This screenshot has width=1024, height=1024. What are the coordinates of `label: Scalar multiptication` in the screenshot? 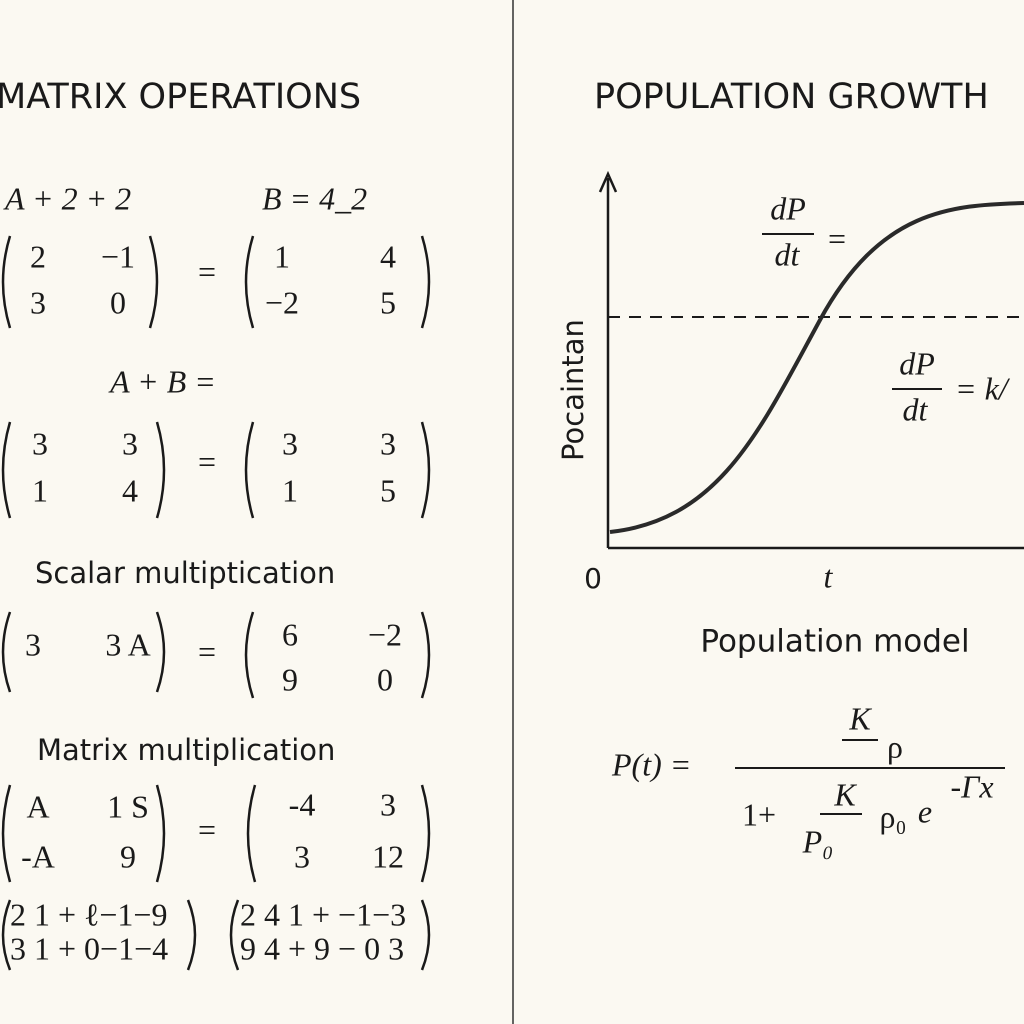 It's located at (185, 573).